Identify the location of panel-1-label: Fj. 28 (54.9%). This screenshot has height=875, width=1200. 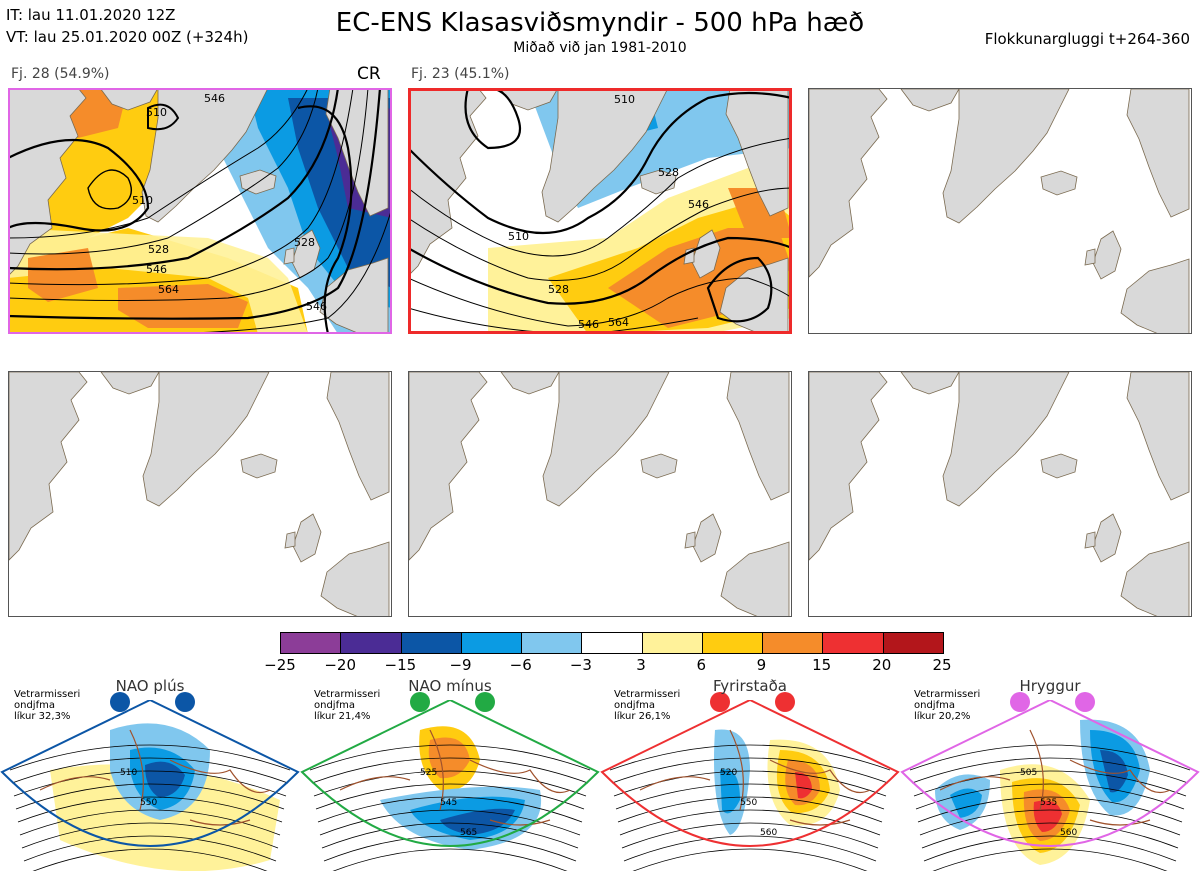
(60, 74).